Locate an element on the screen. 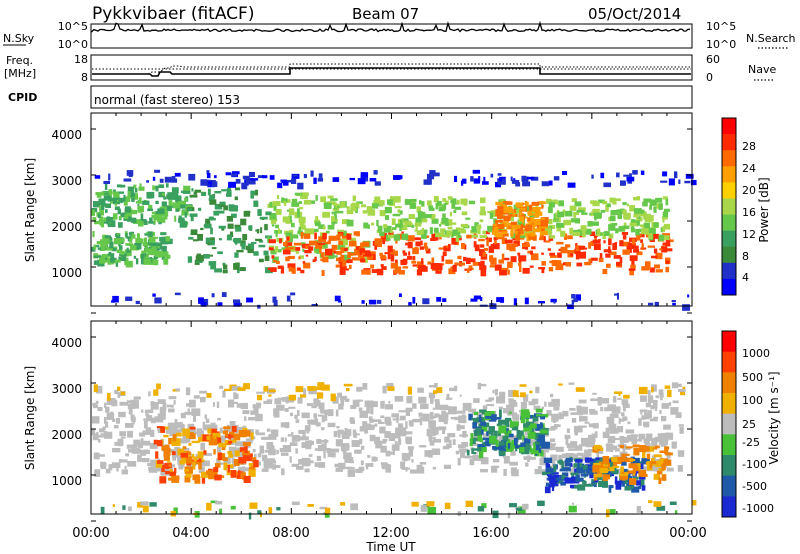  x-tick-1600: 16:00 is located at coordinates (490, 533).